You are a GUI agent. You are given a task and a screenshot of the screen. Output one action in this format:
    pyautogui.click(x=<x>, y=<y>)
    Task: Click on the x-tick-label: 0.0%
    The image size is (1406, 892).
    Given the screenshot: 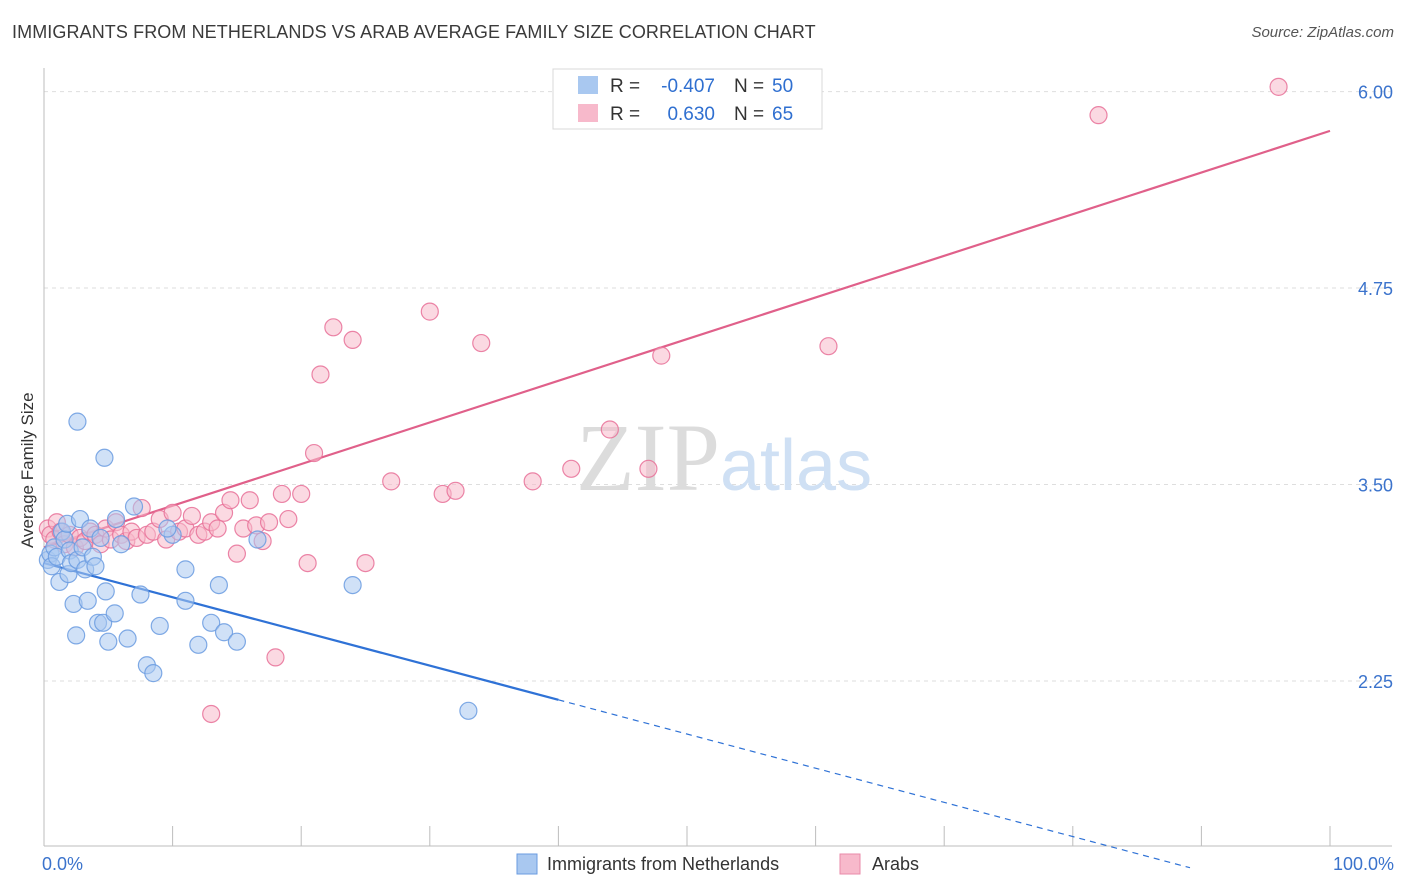 What is the action you would take?
    pyautogui.click(x=62, y=864)
    